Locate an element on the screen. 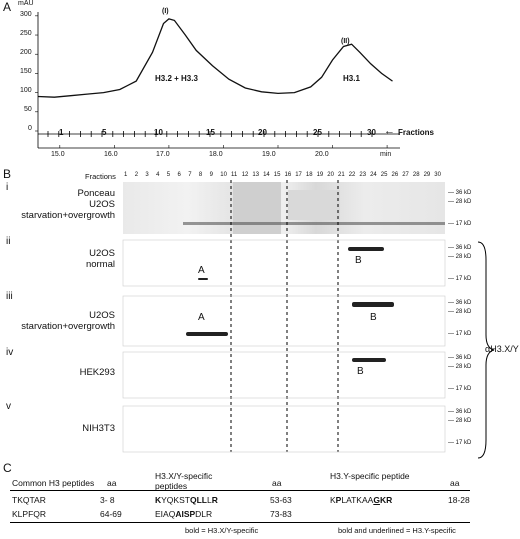 Image resolution: width=520 pixels, height=539 pixels. xy1-q: Q is located at coordinates (193, 500).